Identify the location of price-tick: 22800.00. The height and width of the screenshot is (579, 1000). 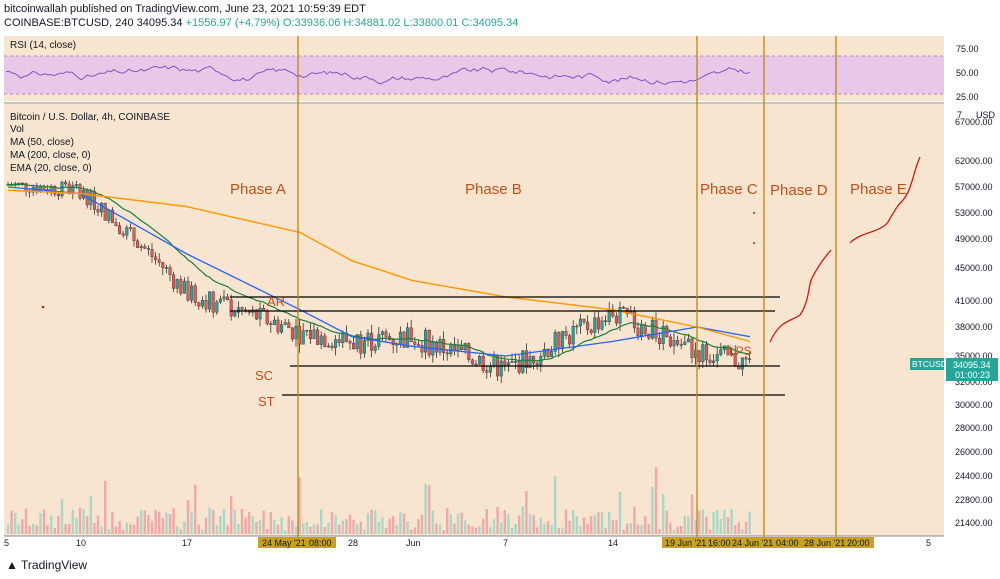
(974, 500).